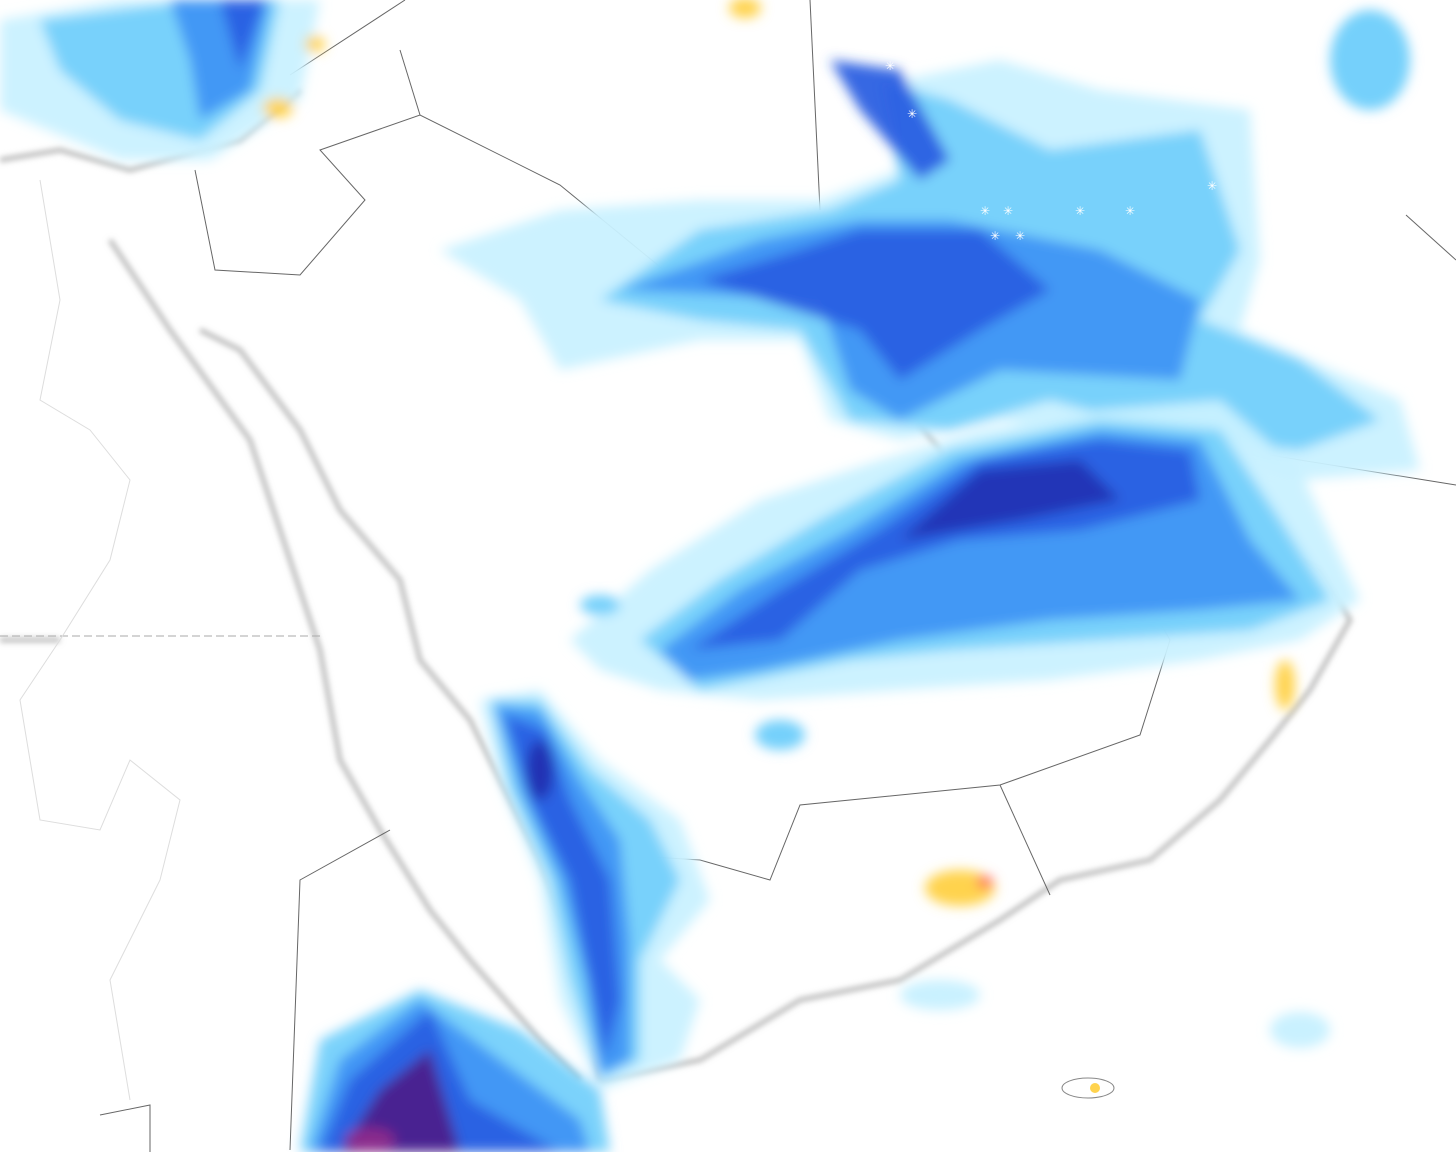 The image size is (1456, 1152). Describe the element at coordinates (100, 640) in the screenshot. I see `africa-terrain` at that location.